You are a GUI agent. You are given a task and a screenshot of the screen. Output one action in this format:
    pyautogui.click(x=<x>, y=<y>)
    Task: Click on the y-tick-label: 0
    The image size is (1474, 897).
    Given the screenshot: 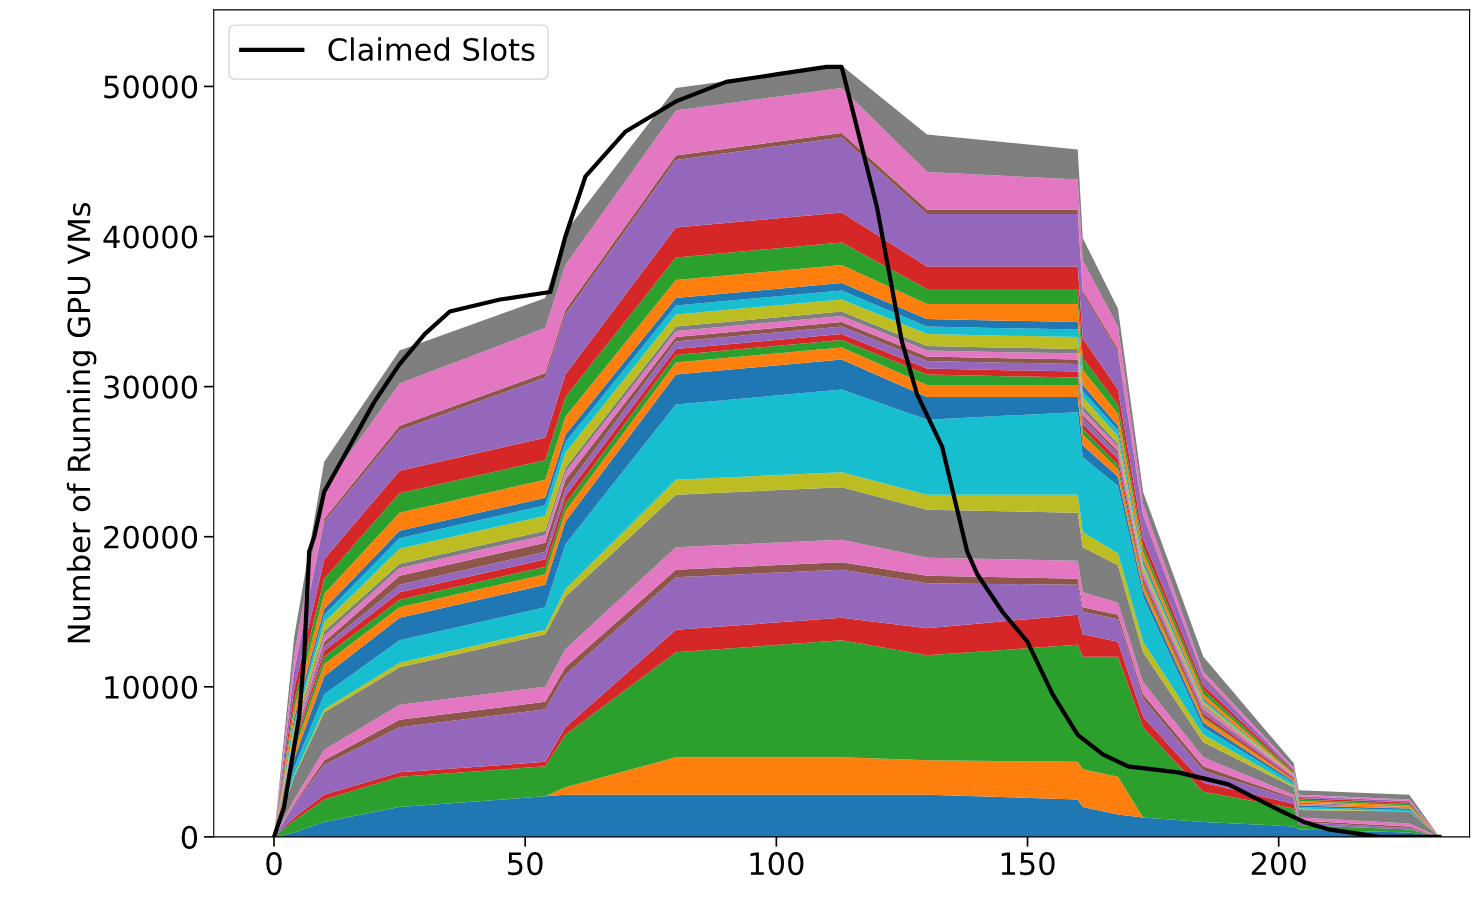 What is the action you would take?
    pyautogui.click(x=189, y=837)
    